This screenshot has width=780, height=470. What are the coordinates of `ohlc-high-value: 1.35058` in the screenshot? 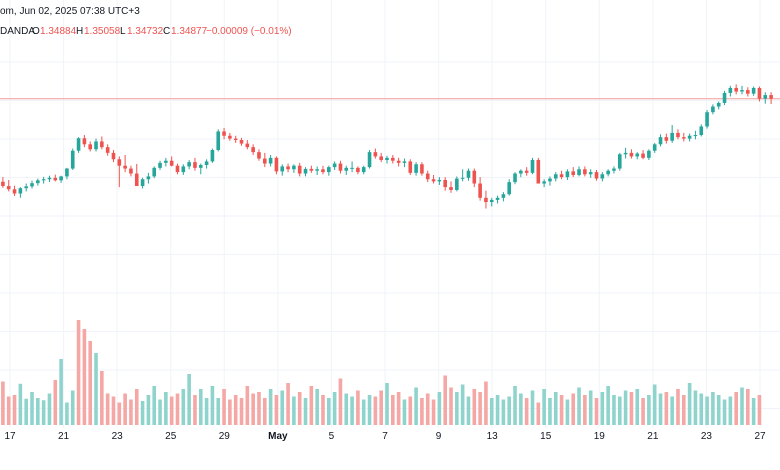 It's located at (102, 31).